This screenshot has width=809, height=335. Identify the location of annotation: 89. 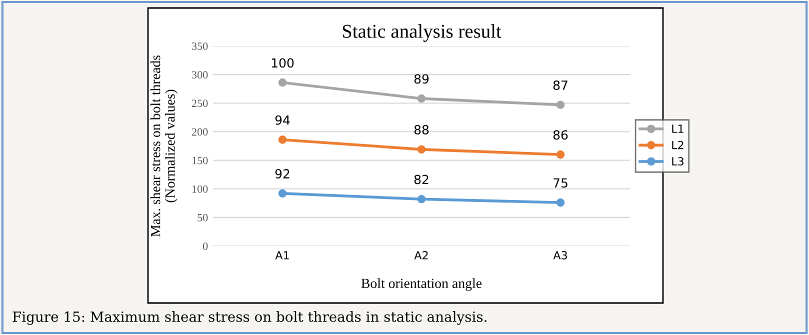
(421, 79).